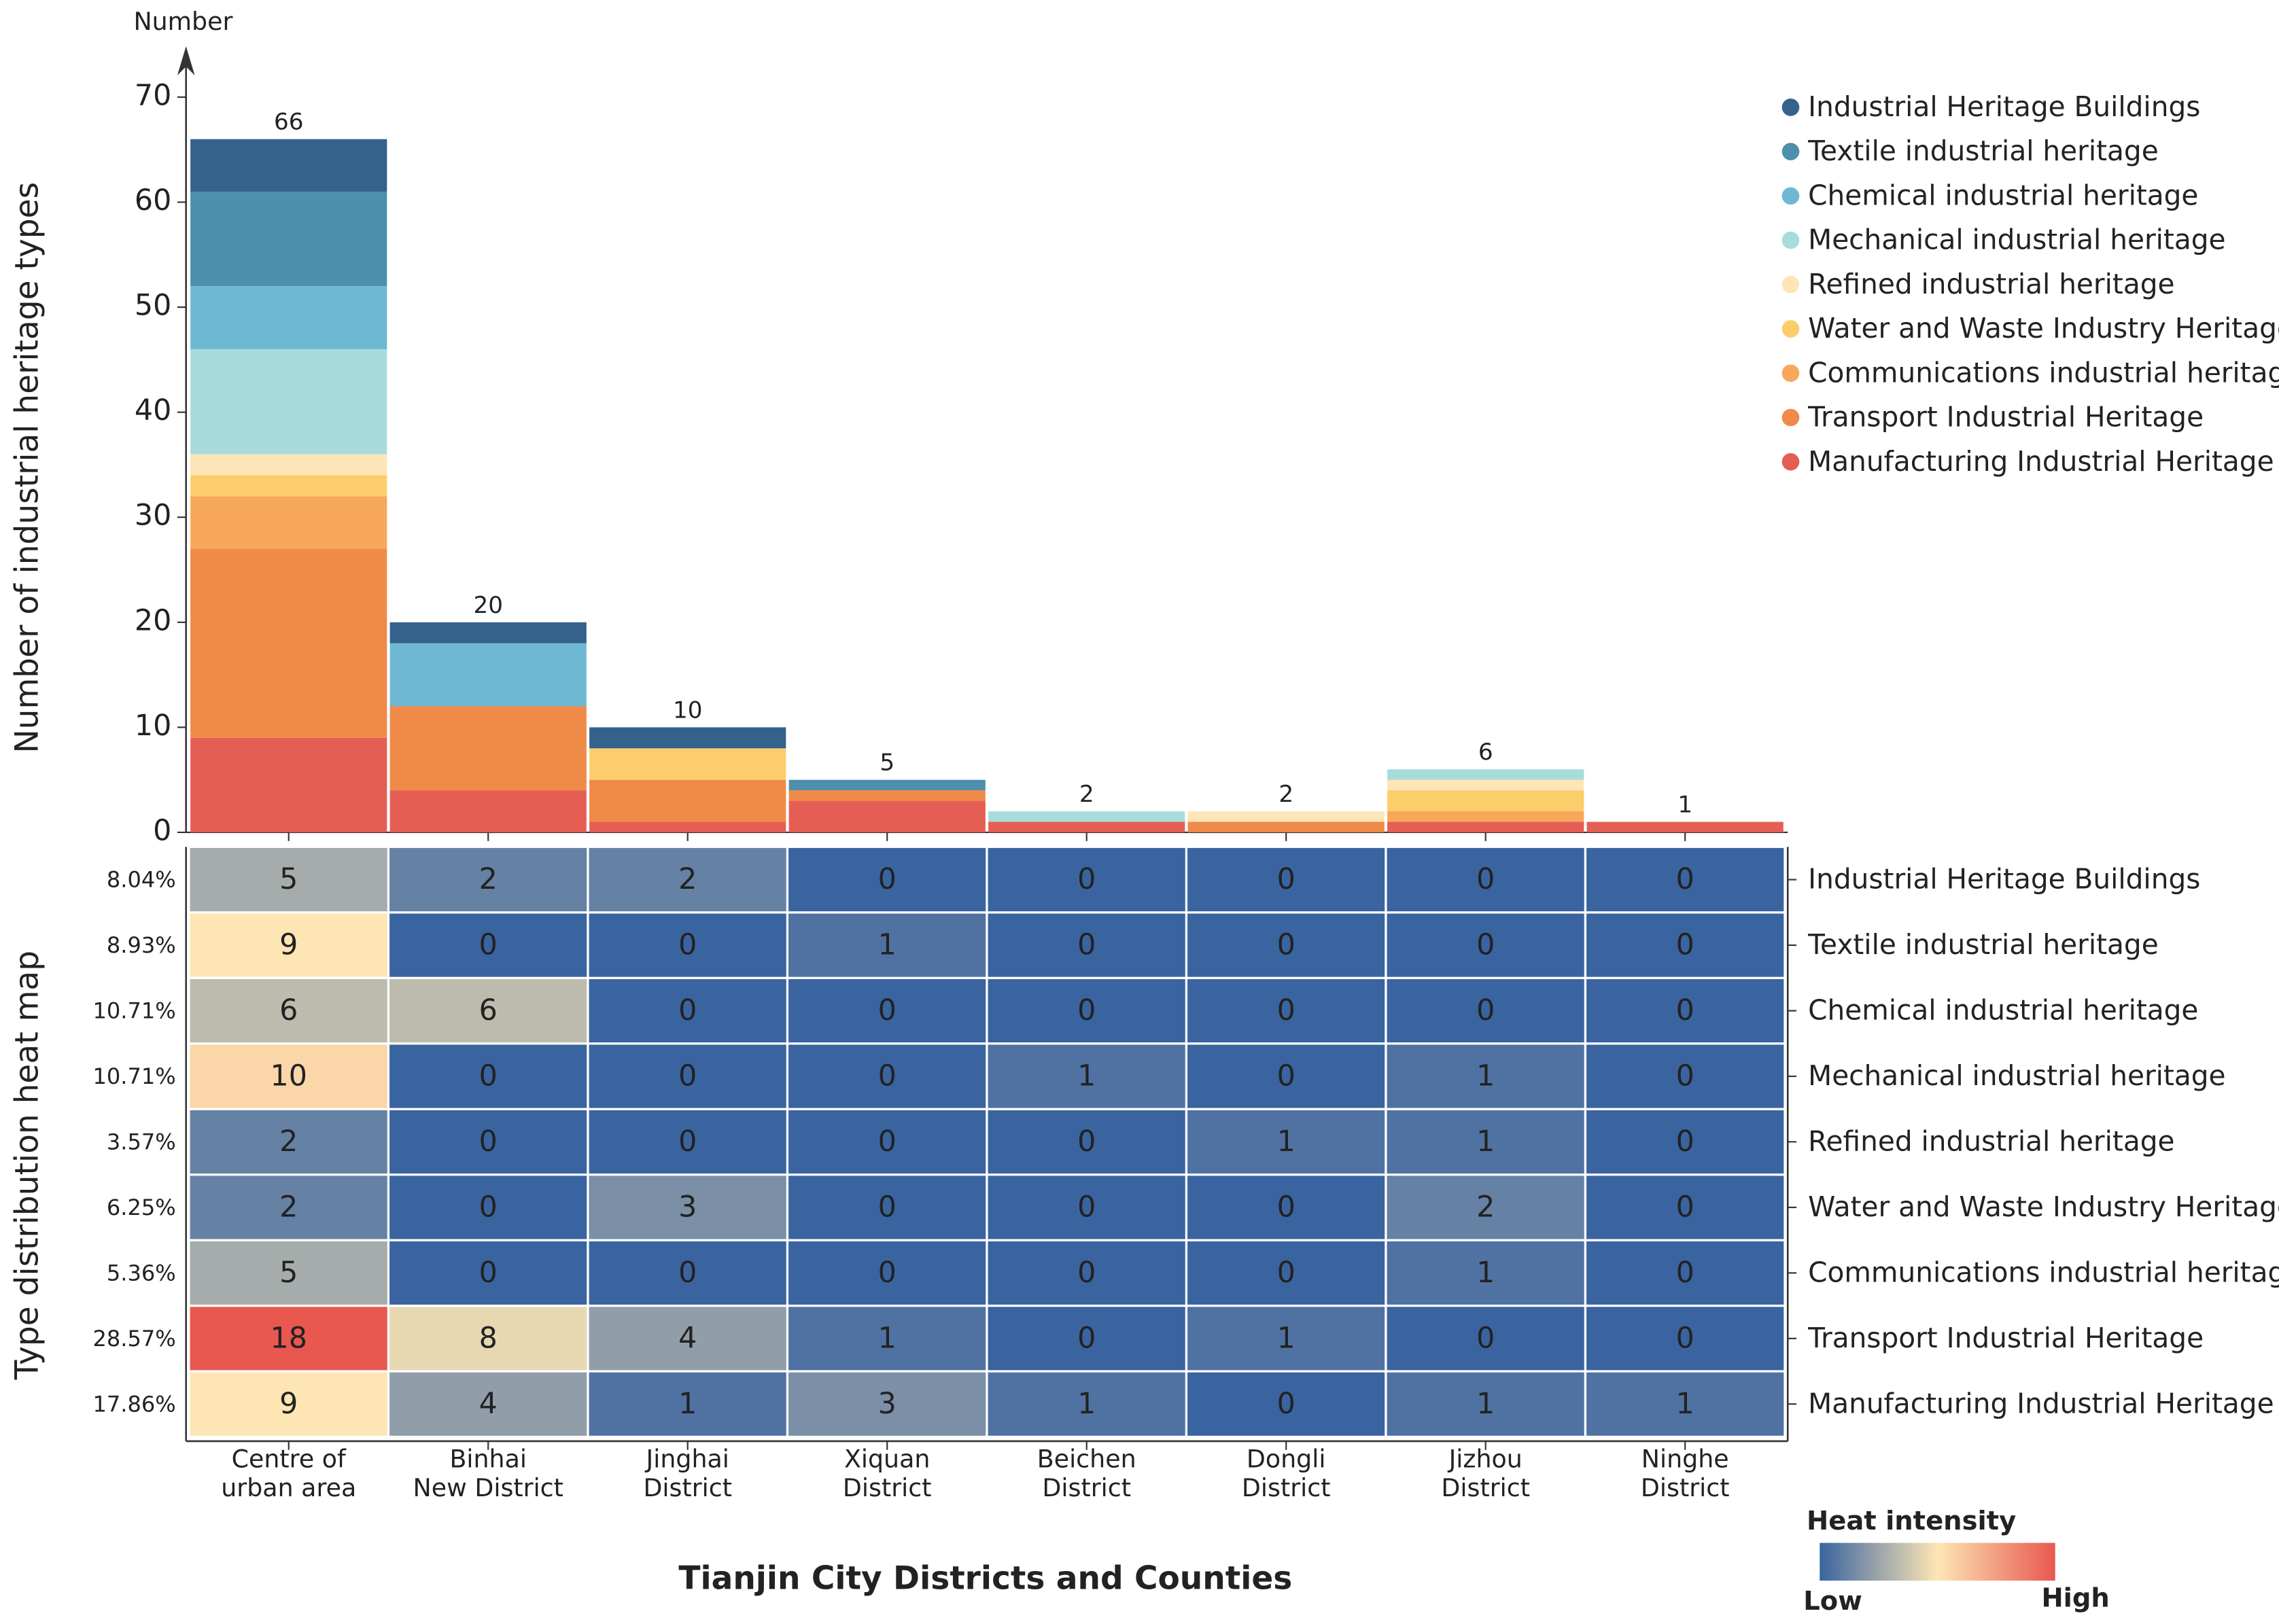 This screenshot has height=1624, width=2279. Describe the element at coordinates (2005, 418) in the screenshot. I see `legend-label: Transport Industrial Heritage` at that location.